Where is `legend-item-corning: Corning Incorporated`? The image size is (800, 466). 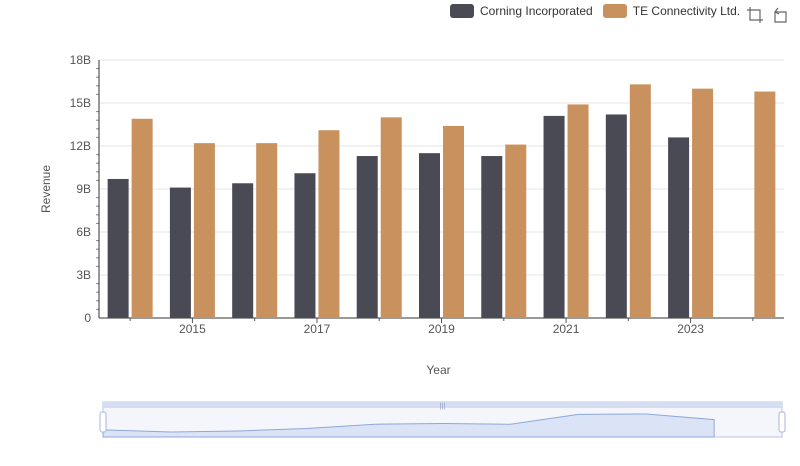 legend-item-corning: Corning Incorporated is located at coordinates (521, 11).